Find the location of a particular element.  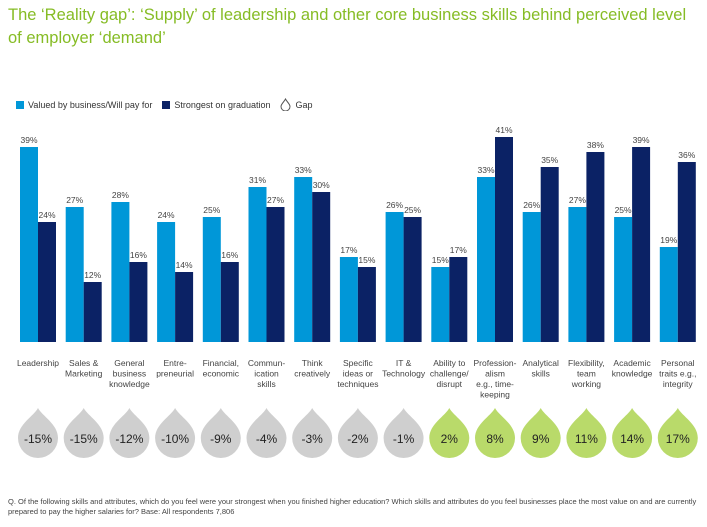

data-label-valued-10: 33% is located at coordinates (485, 170).